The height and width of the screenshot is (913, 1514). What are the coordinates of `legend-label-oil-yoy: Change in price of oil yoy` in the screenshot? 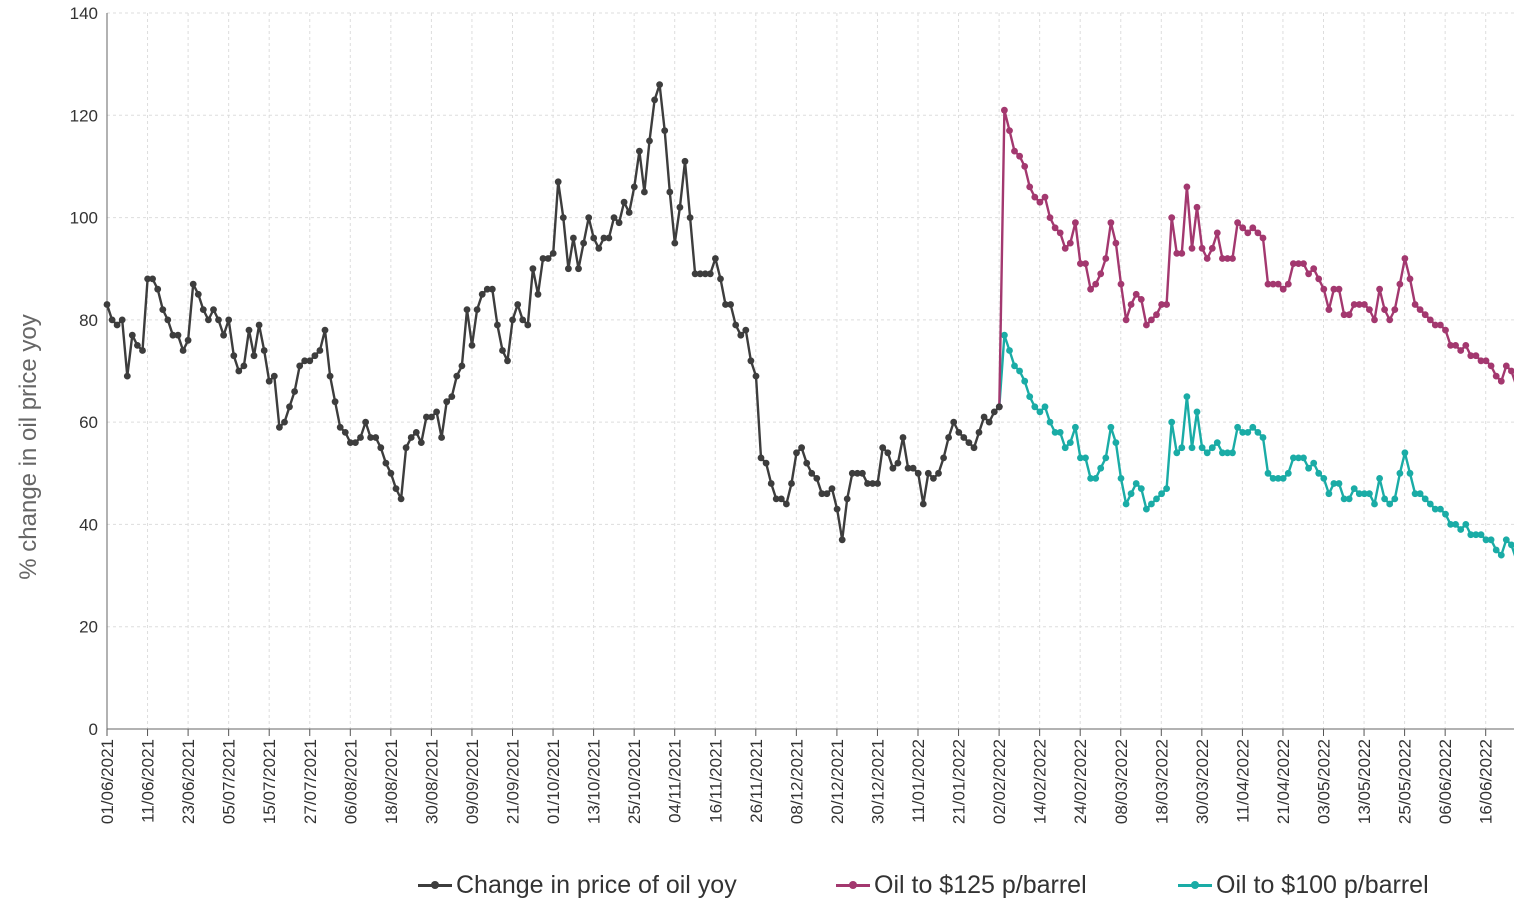 It's located at (596, 884).